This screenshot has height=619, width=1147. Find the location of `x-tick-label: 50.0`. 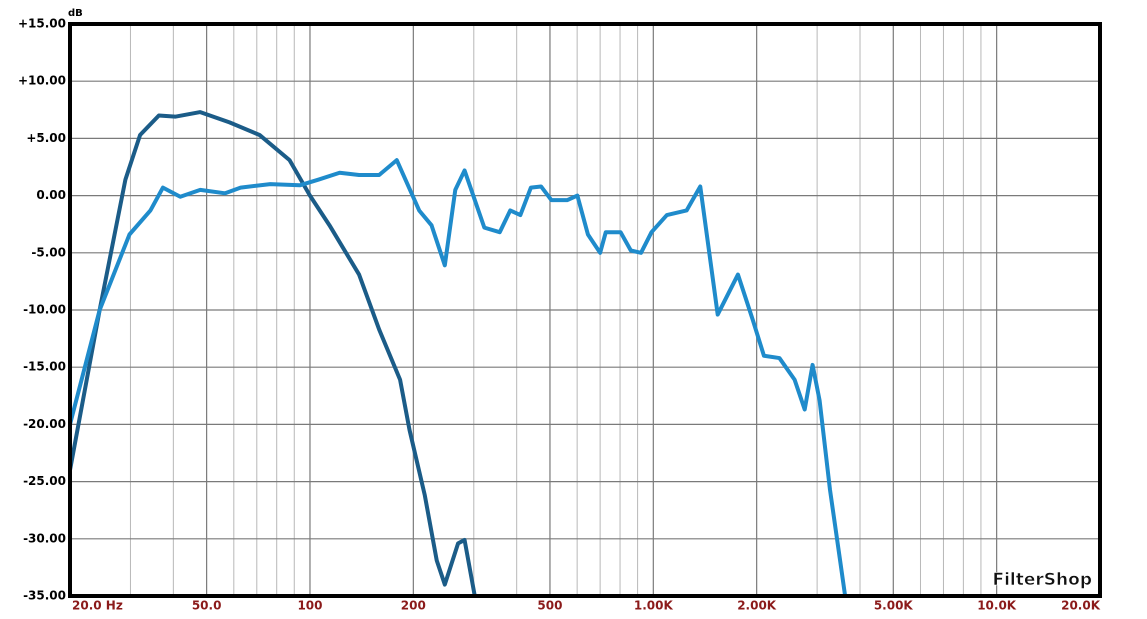

x-tick-label: 50.0 is located at coordinates (207, 606).